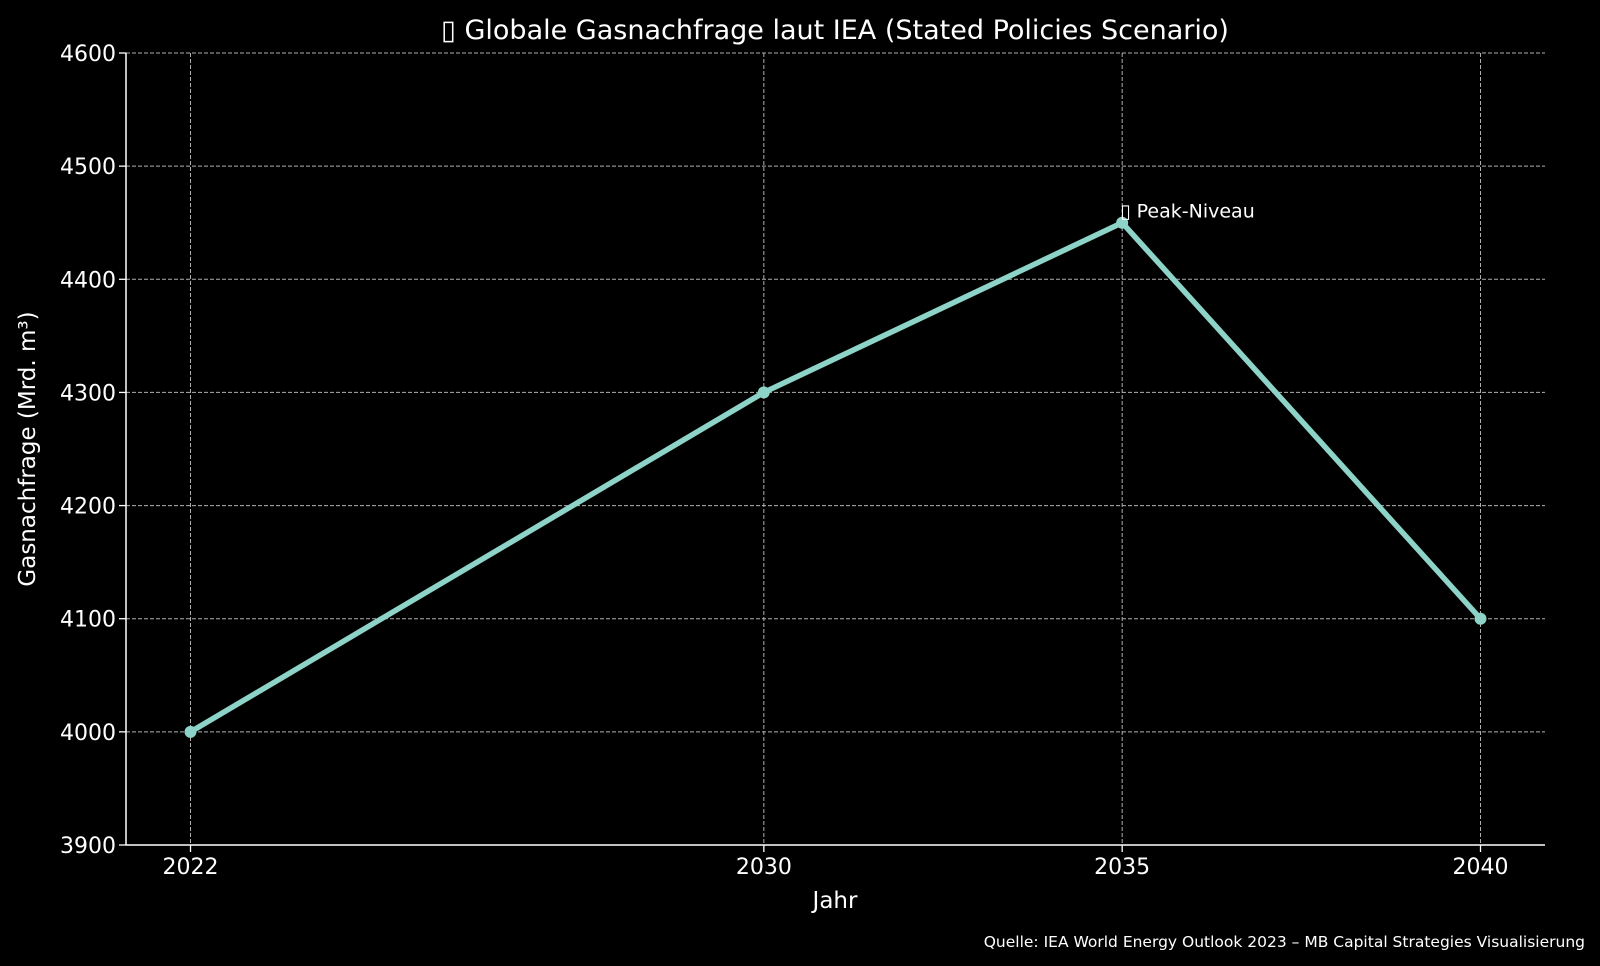 The image size is (1600, 966). What do you see at coordinates (88, 620) in the screenshot?
I see `y-tick-label: 4100` at bounding box center [88, 620].